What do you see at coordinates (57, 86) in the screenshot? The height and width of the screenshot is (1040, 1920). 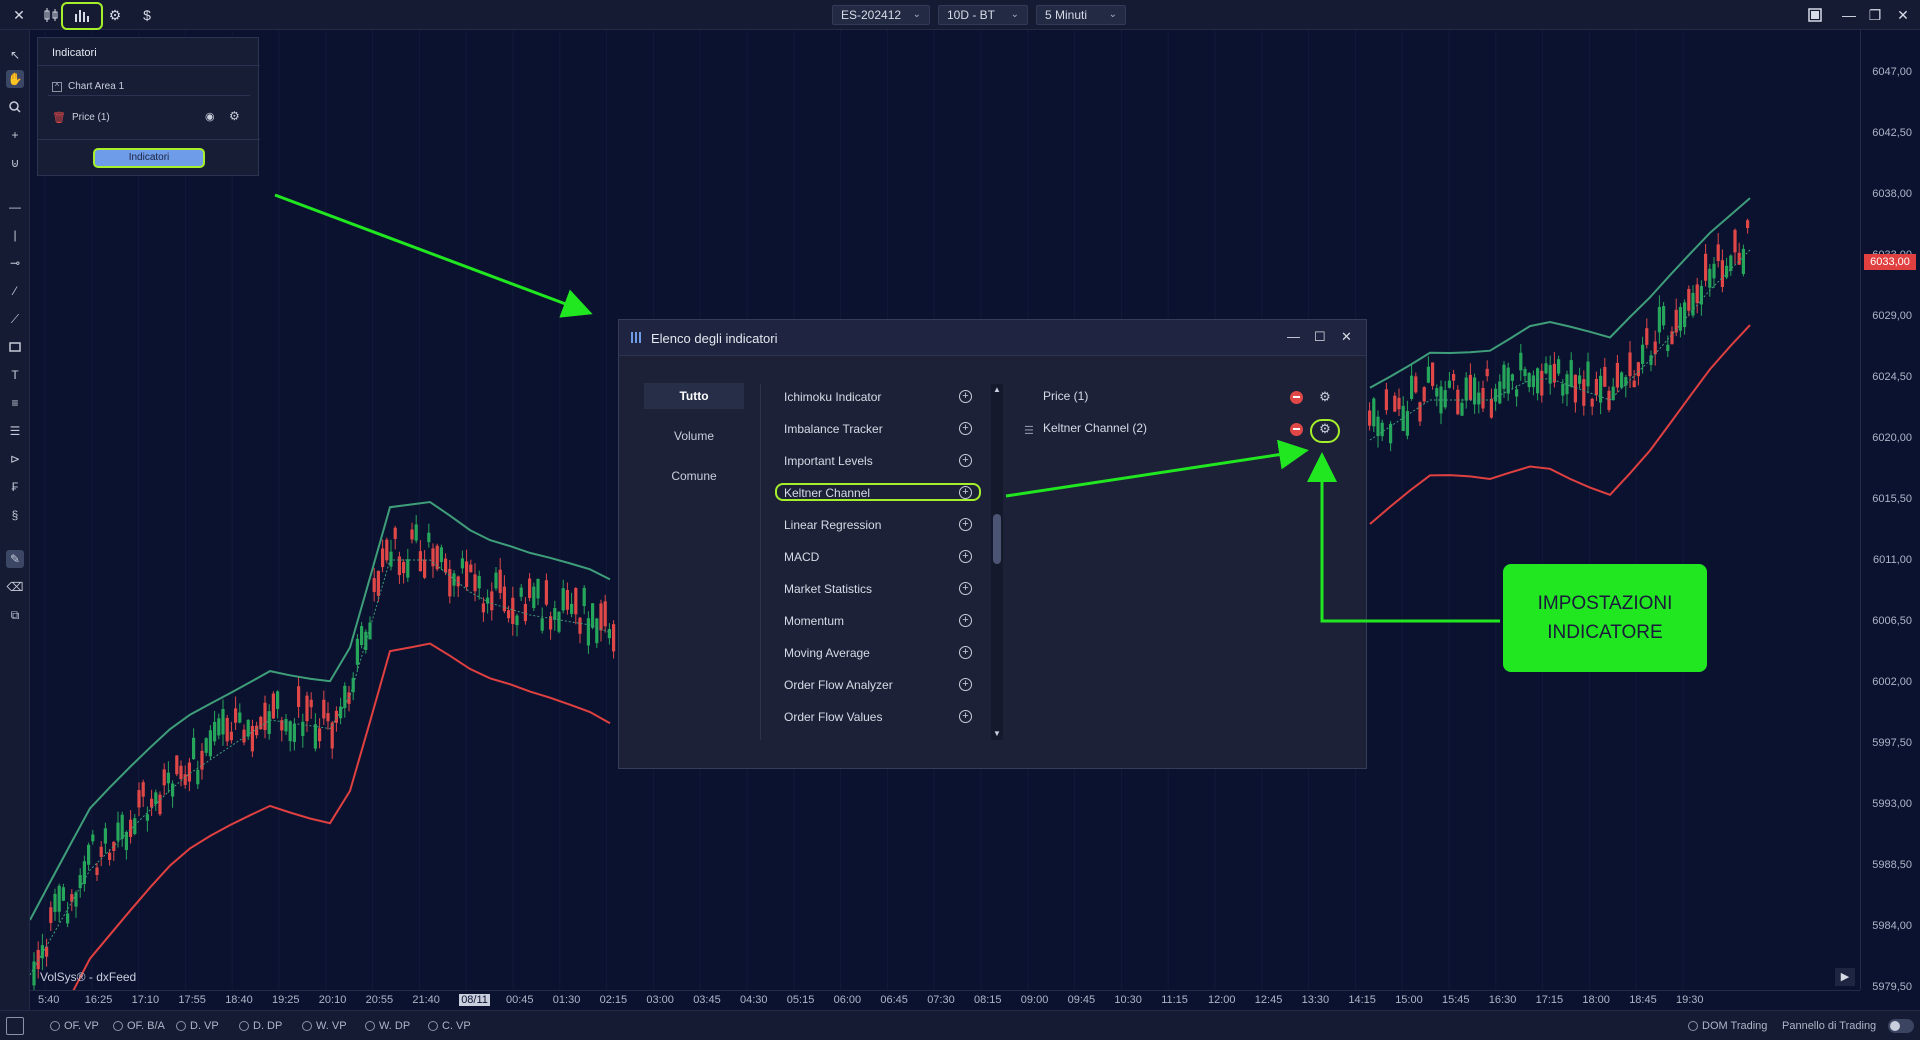 I see `collapse-icon: ^` at bounding box center [57, 86].